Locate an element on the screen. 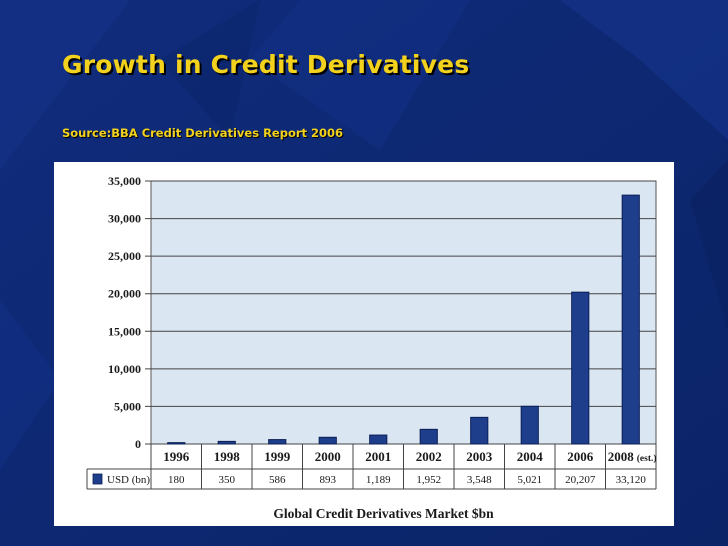 The image size is (728, 546). data-label: 180 is located at coordinates (176, 480).